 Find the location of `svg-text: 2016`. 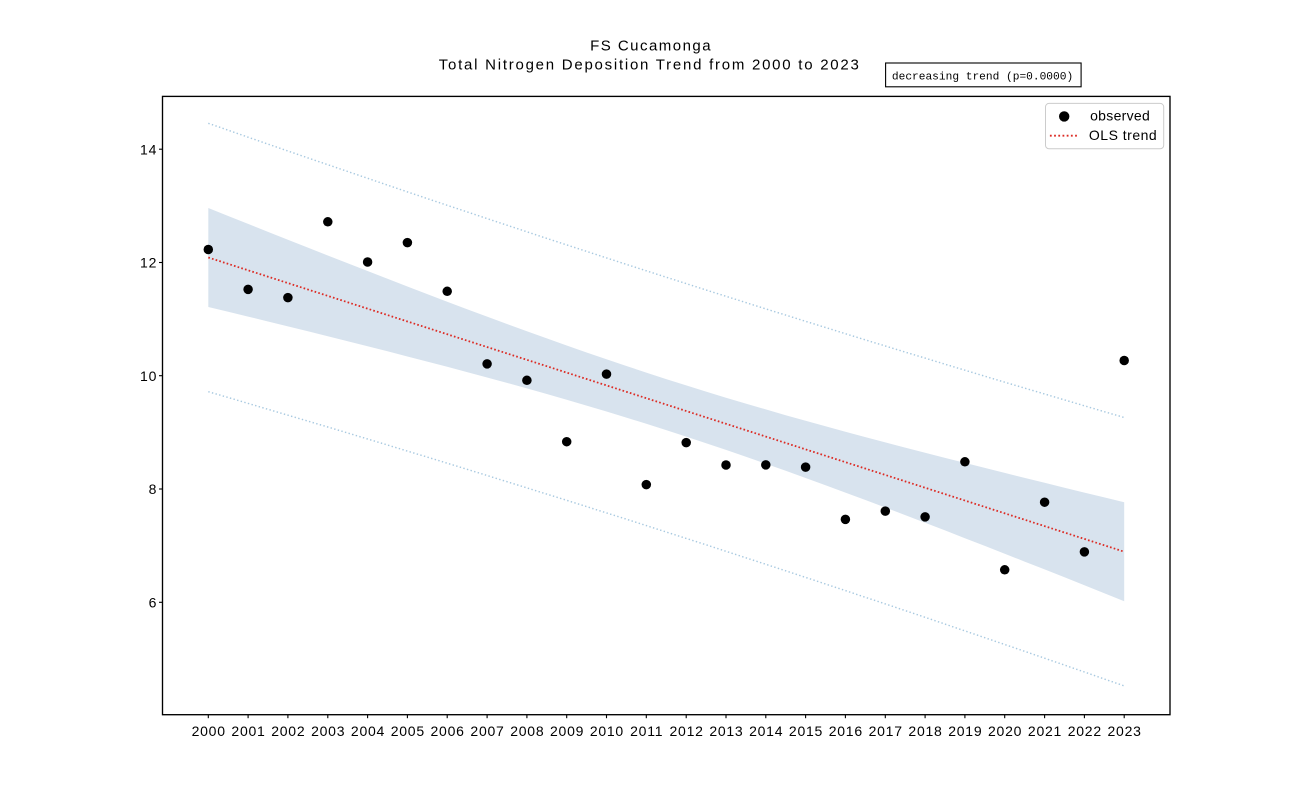

svg-text: 2016 is located at coordinates (846, 731).